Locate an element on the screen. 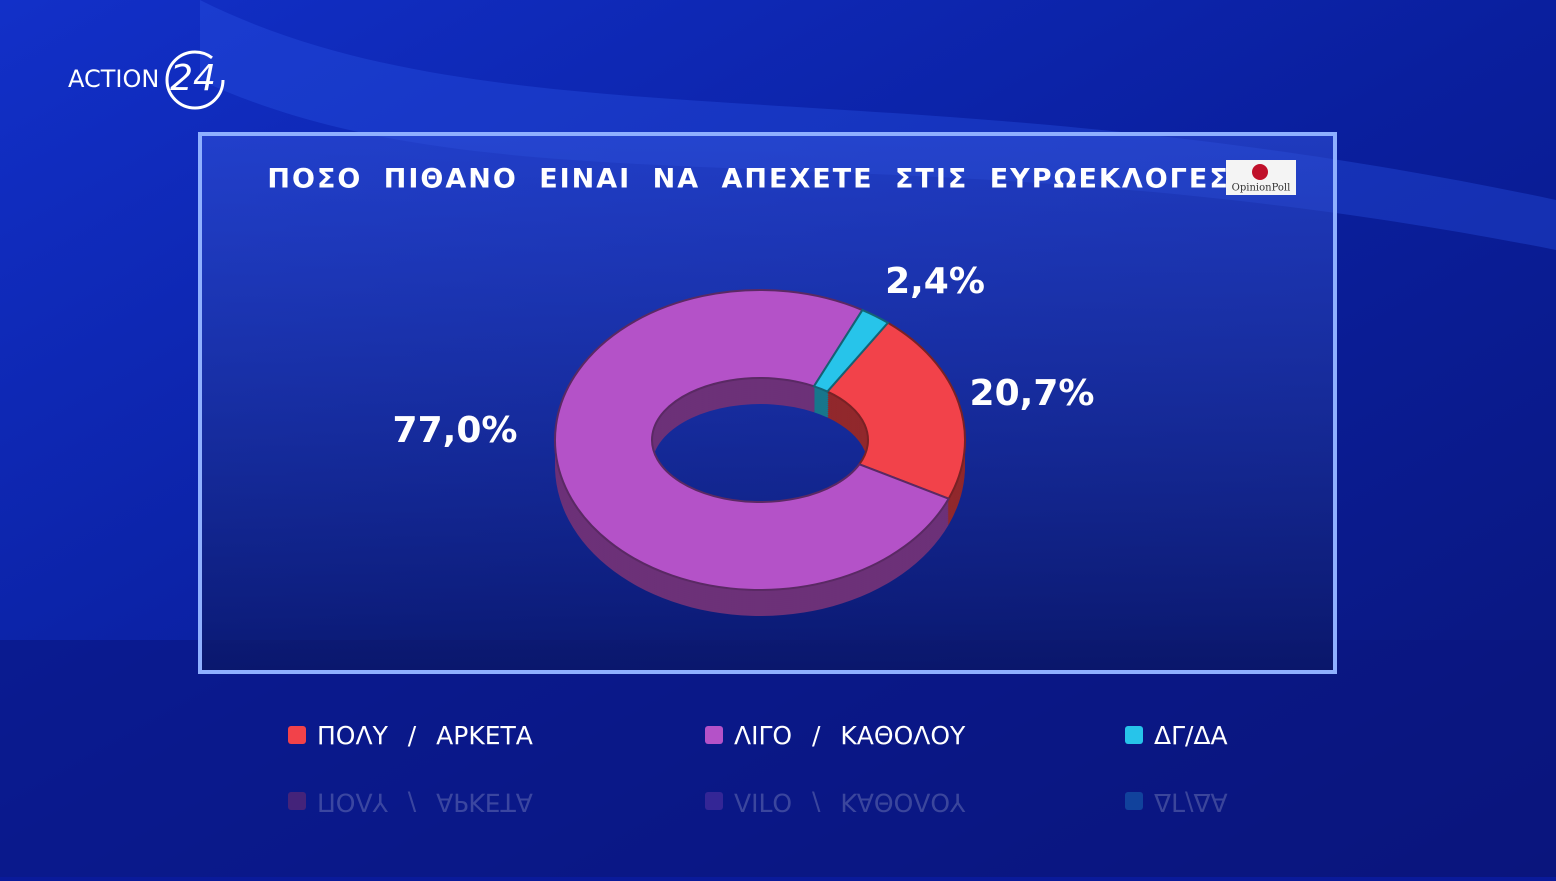 The width and height of the screenshot is (1556, 881). logo-number: 24 is located at coordinates (193, 78).